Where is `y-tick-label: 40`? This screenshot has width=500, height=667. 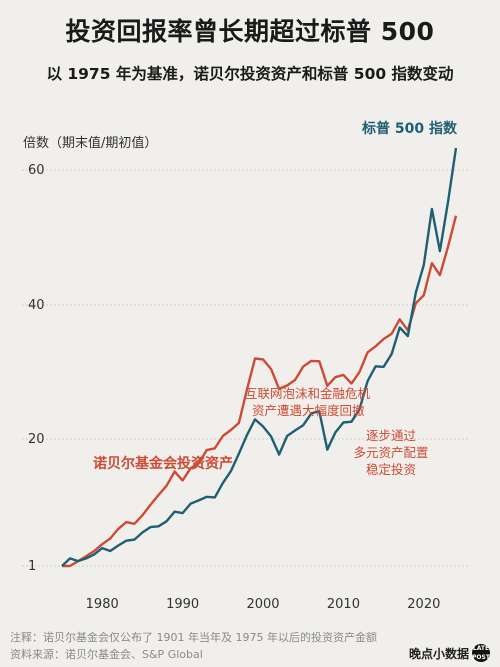 y-tick-label: 40 is located at coordinates (36, 305).